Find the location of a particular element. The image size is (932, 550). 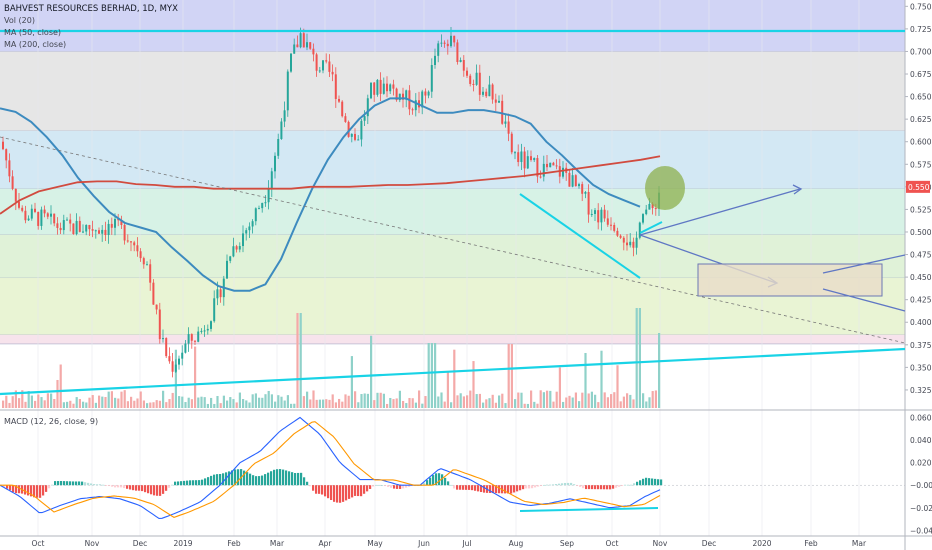

price-tick-label-7: 0.575 is located at coordinates (921, 164).